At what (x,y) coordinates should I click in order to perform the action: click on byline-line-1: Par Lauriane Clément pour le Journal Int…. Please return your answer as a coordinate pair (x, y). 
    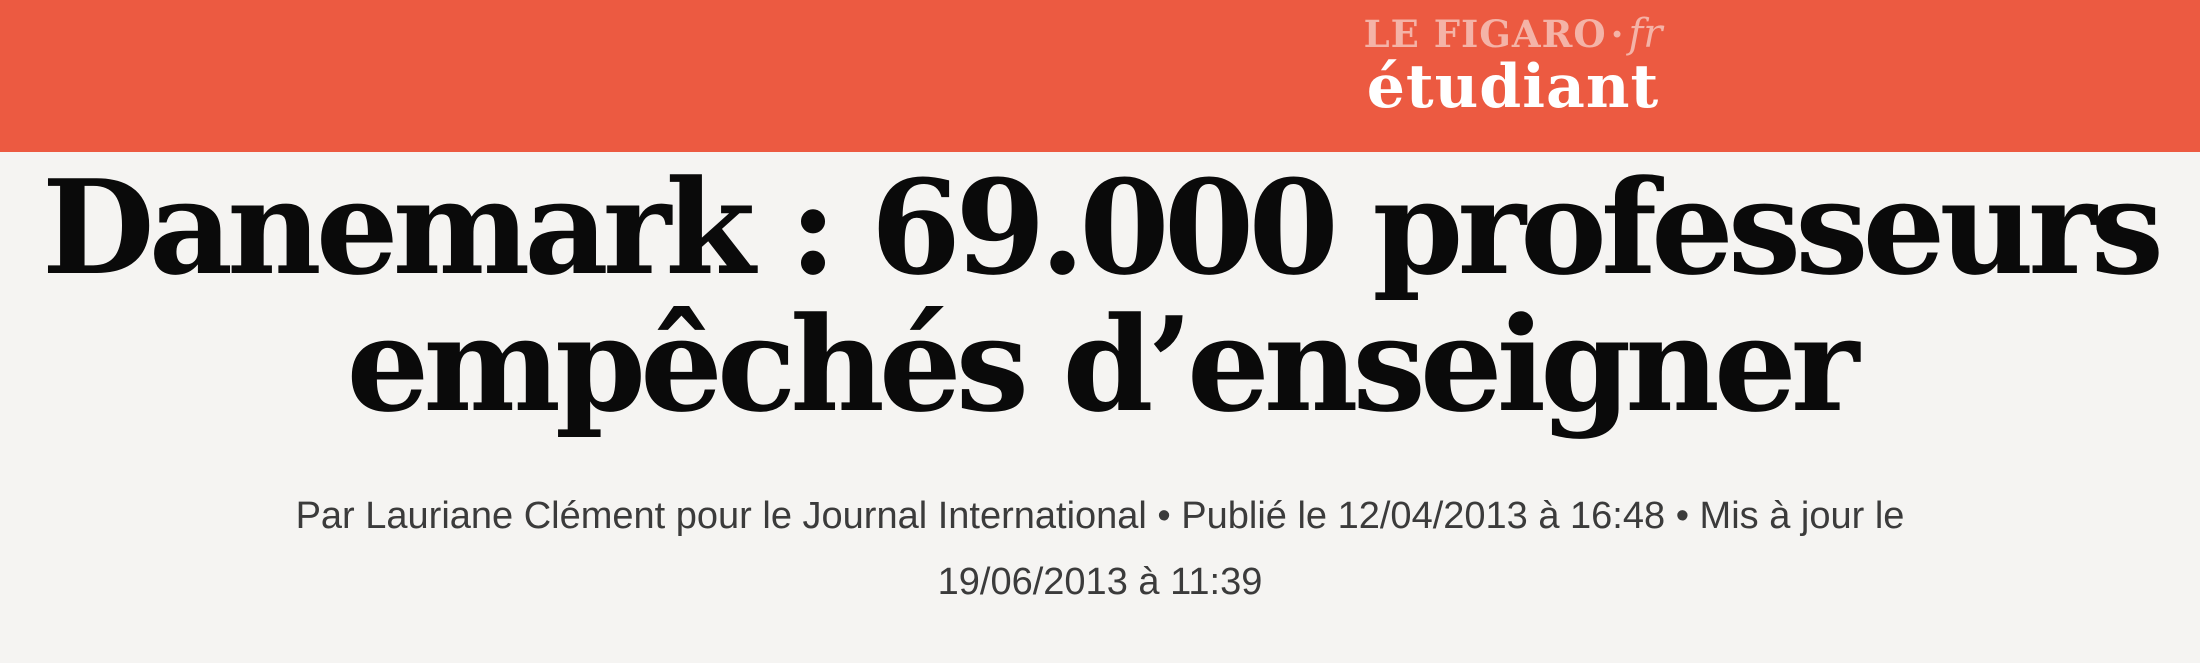
    Looking at the image, I should click on (1100, 516).